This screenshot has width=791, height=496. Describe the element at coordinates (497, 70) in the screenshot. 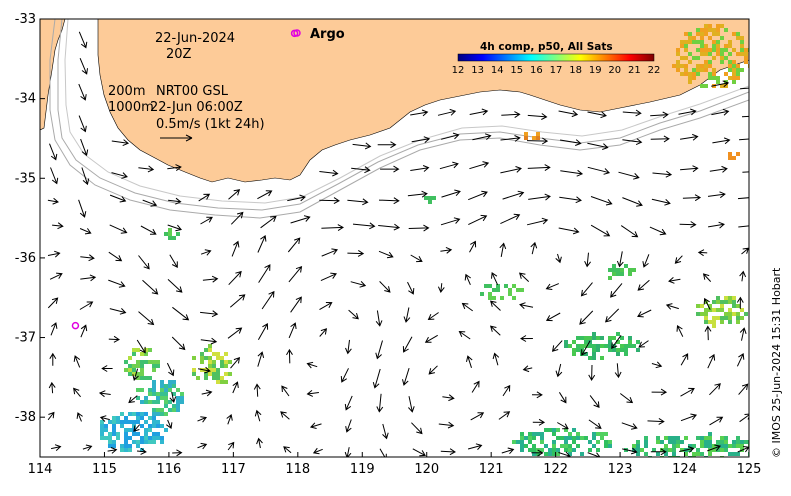

I see `colorbar-label: 14` at that location.